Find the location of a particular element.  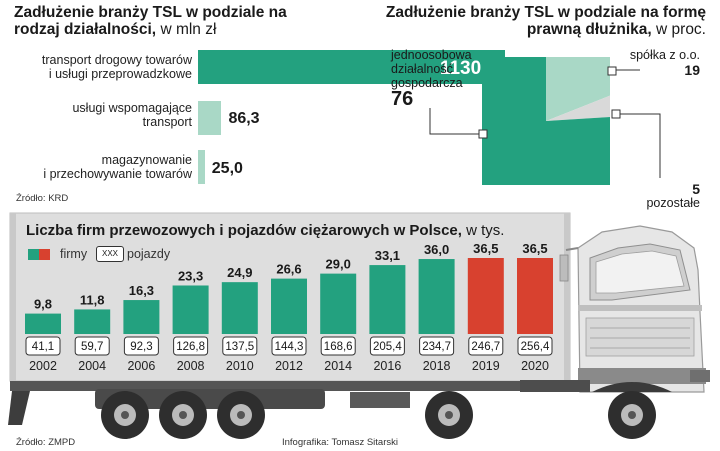

pie-label-sole-proprietorship: jednoosobowa działalność gospodarcza 76 is located at coordinates (431, 79).